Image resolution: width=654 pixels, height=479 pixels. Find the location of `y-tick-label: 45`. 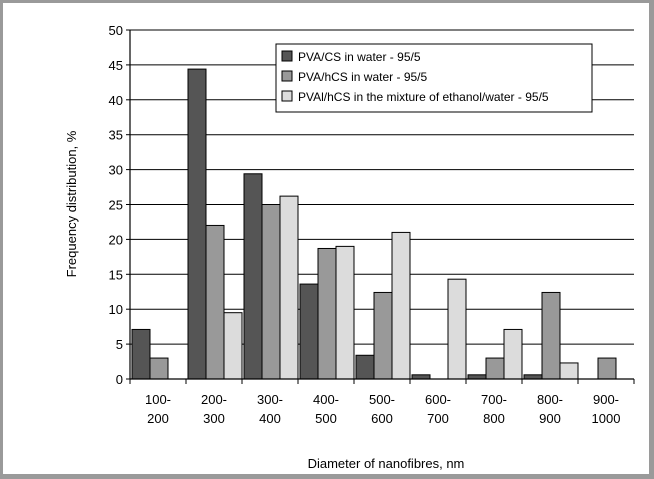

y-tick-label: 45 is located at coordinates (116, 65).